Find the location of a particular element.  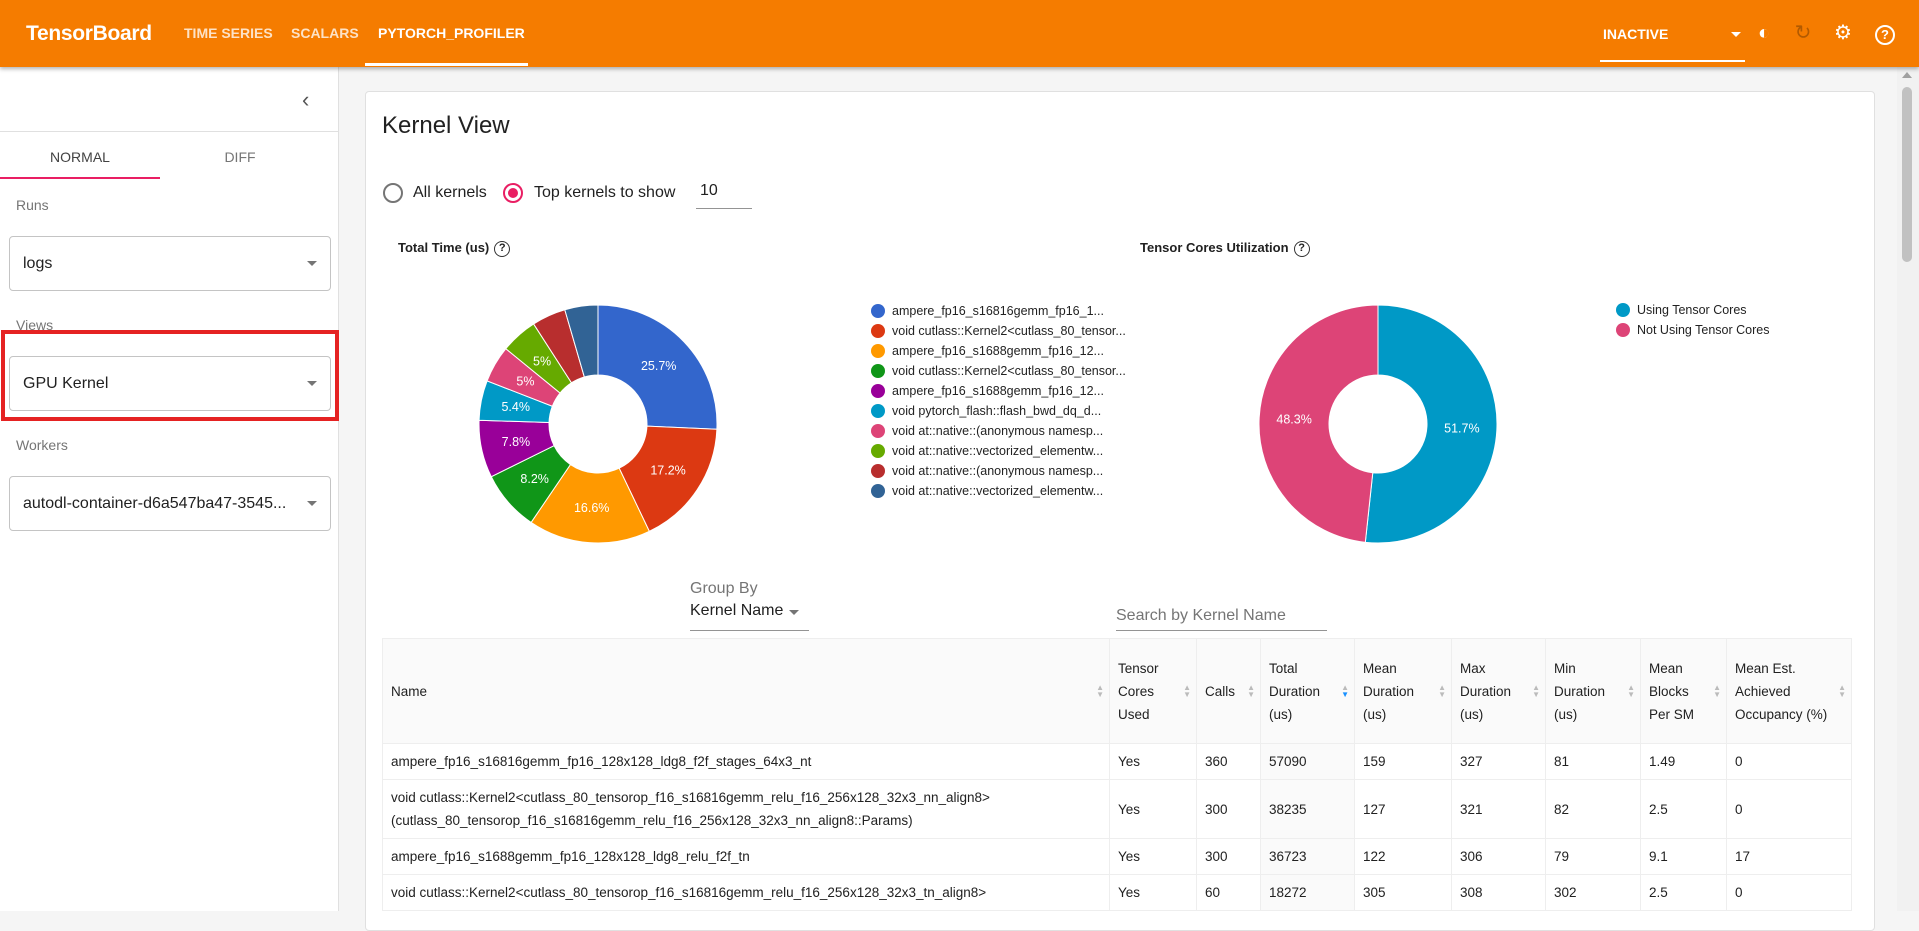

column-header-label: Tensor Cores Used is located at coordinates (1138, 691).